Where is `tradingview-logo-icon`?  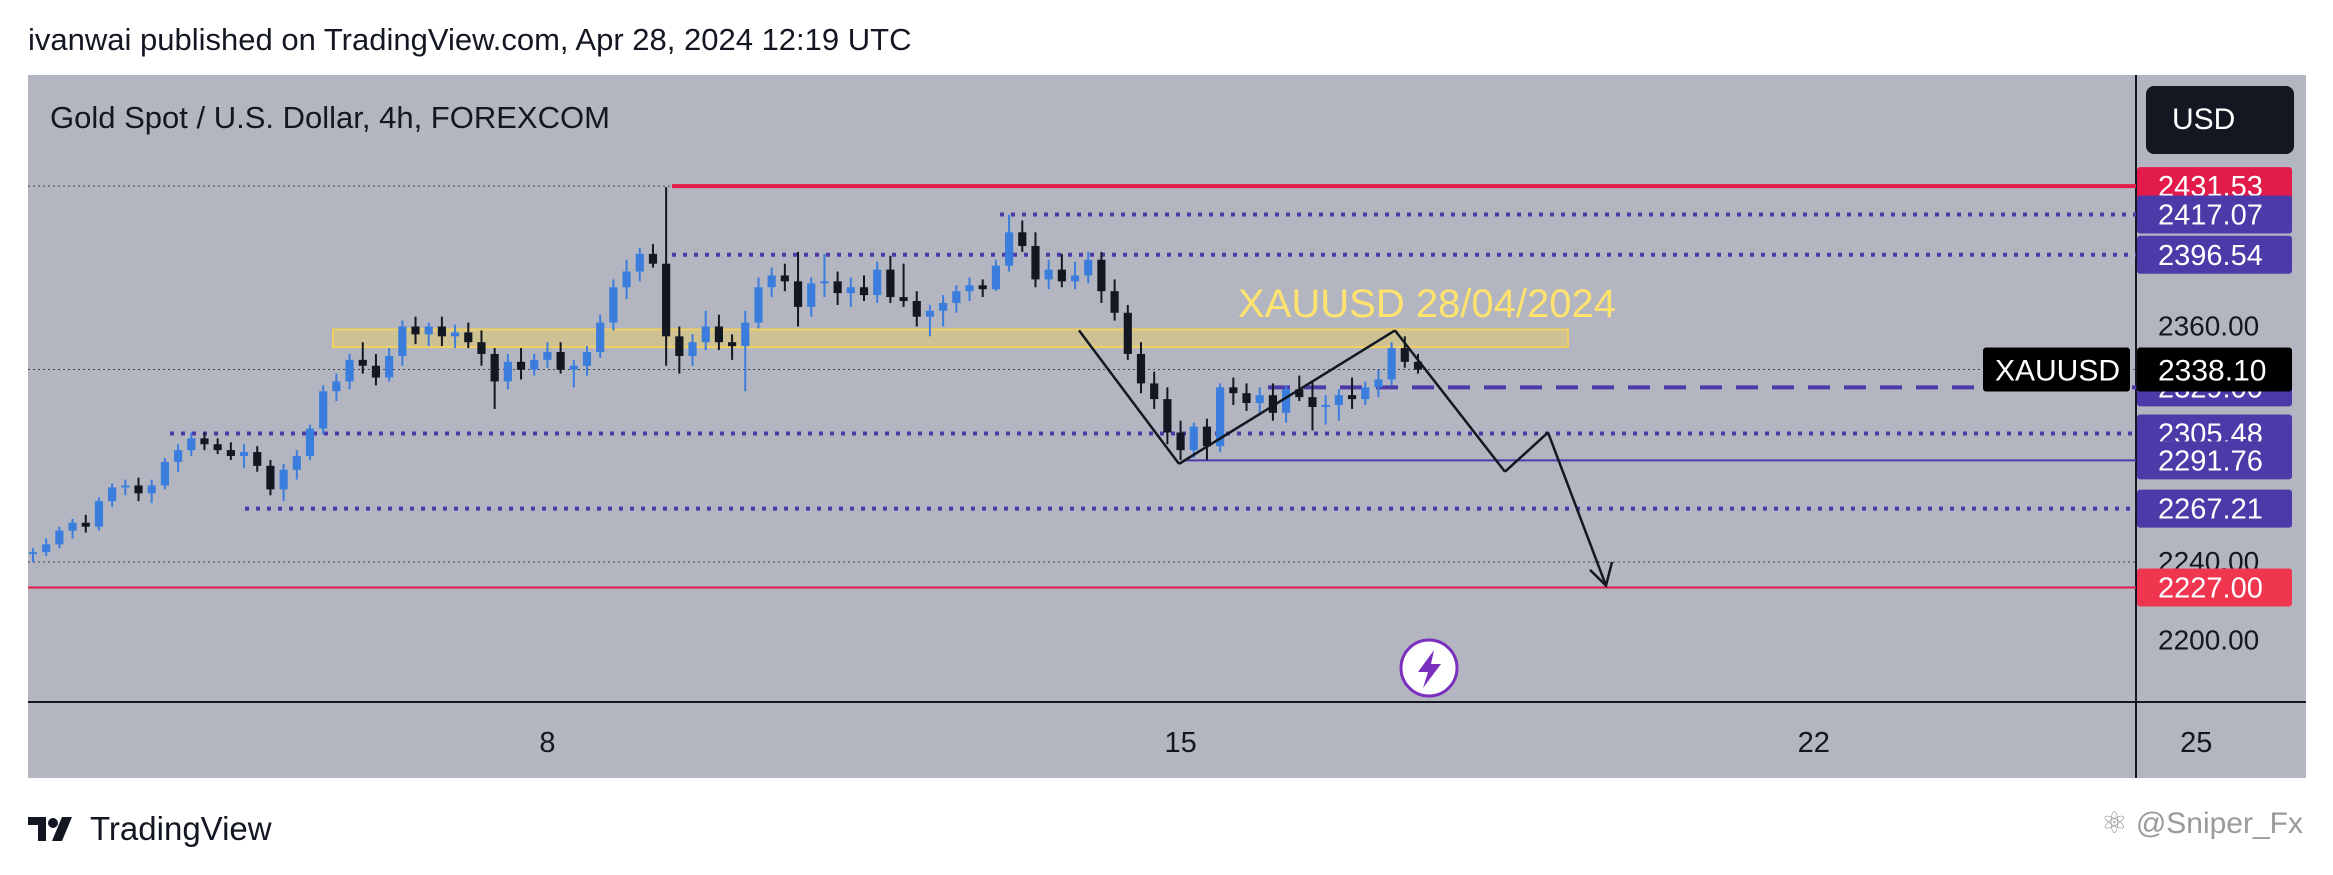
tradingview-logo-icon is located at coordinates (50, 829).